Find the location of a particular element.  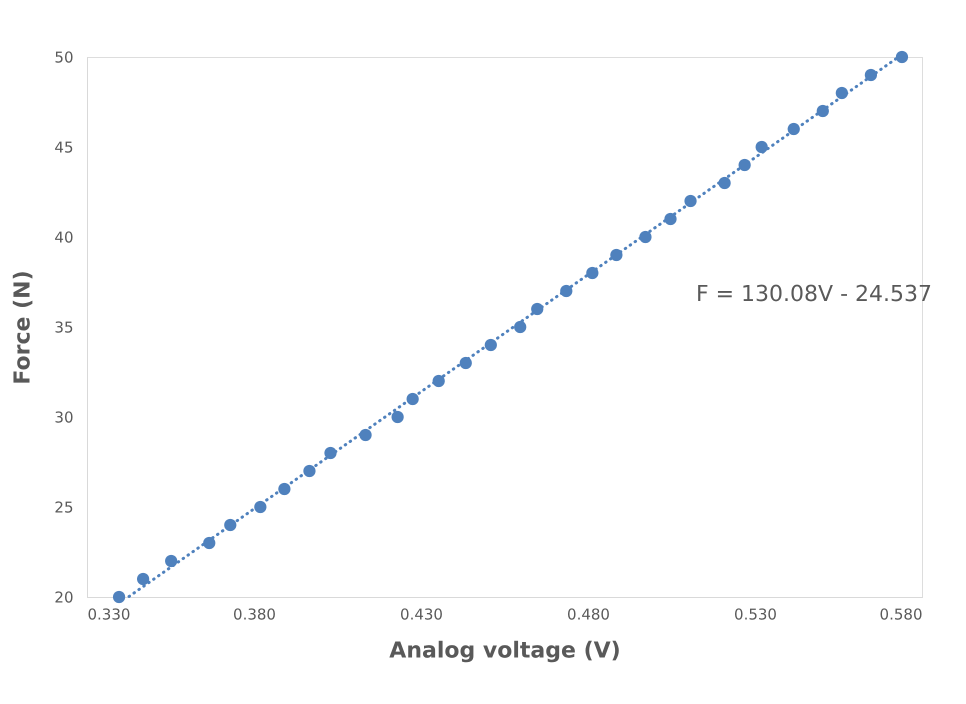

x-axis-title: Analog voltage (V) is located at coordinates (505, 651).